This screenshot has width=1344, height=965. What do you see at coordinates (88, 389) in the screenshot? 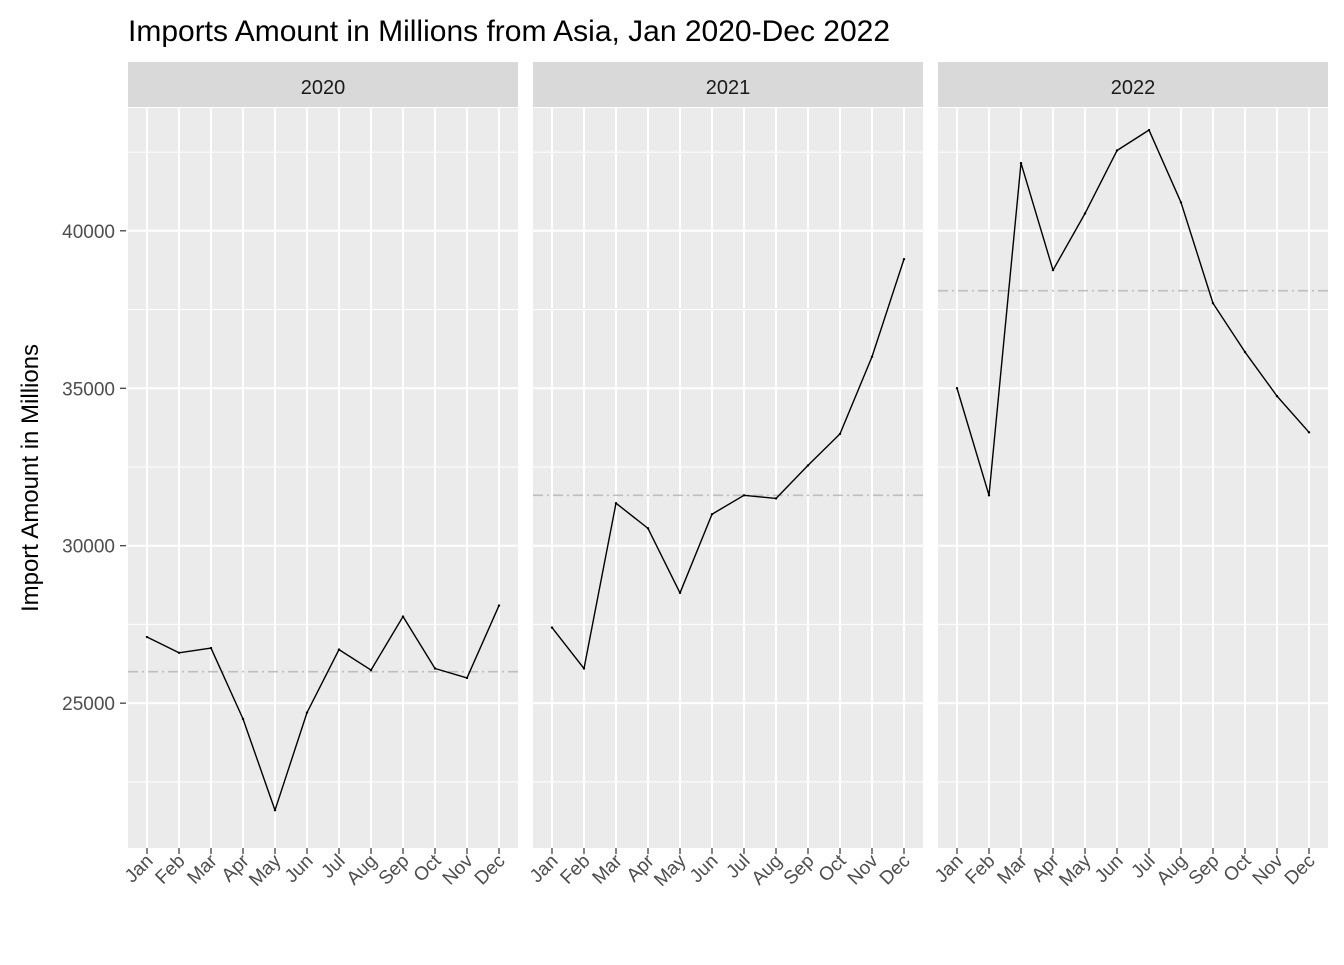
I see `y-tick-label: 35000` at bounding box center [88, 389].